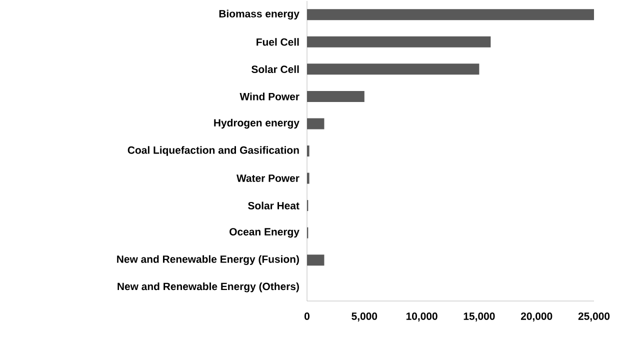 The image size is (622, 338). What do you see at coordinates (208, 260) in the screenshot?
I see `y-tick-label: New and Renewable Energy (Fusion)` at bounding box center [208, 260].